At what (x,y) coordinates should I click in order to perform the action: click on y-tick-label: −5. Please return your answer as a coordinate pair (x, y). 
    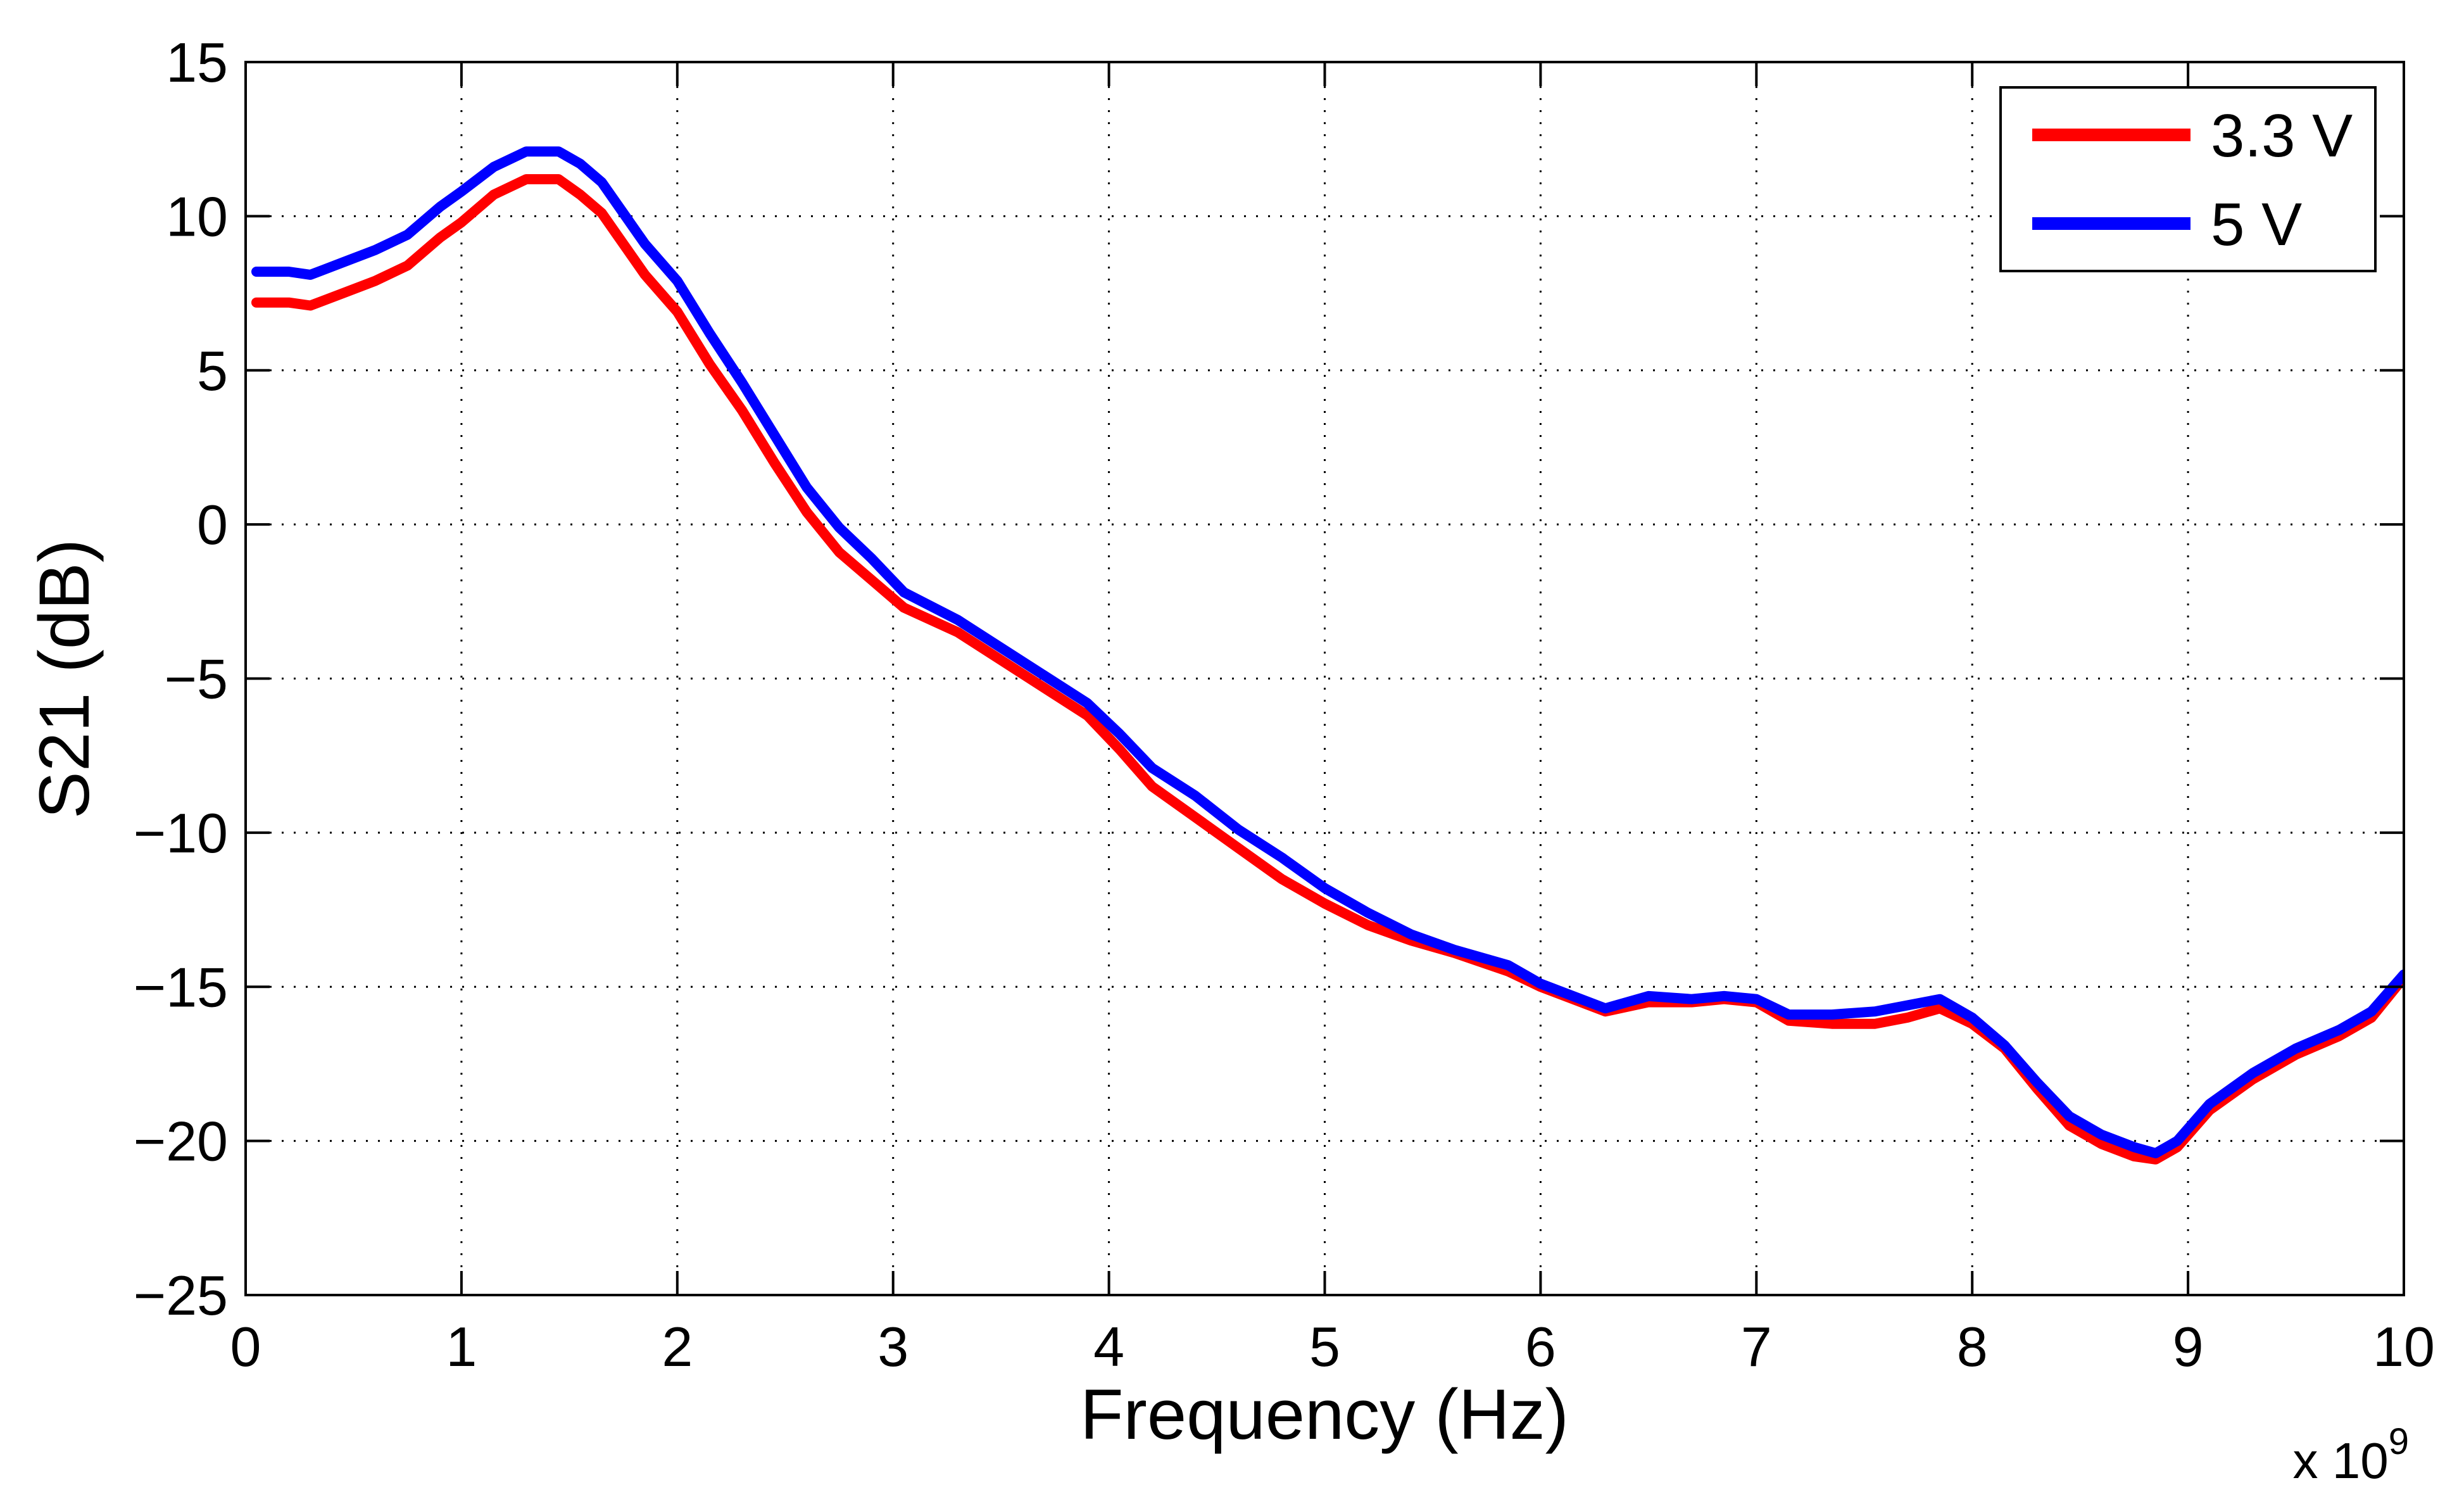
    Looking at the image, I should click on (196, 679).